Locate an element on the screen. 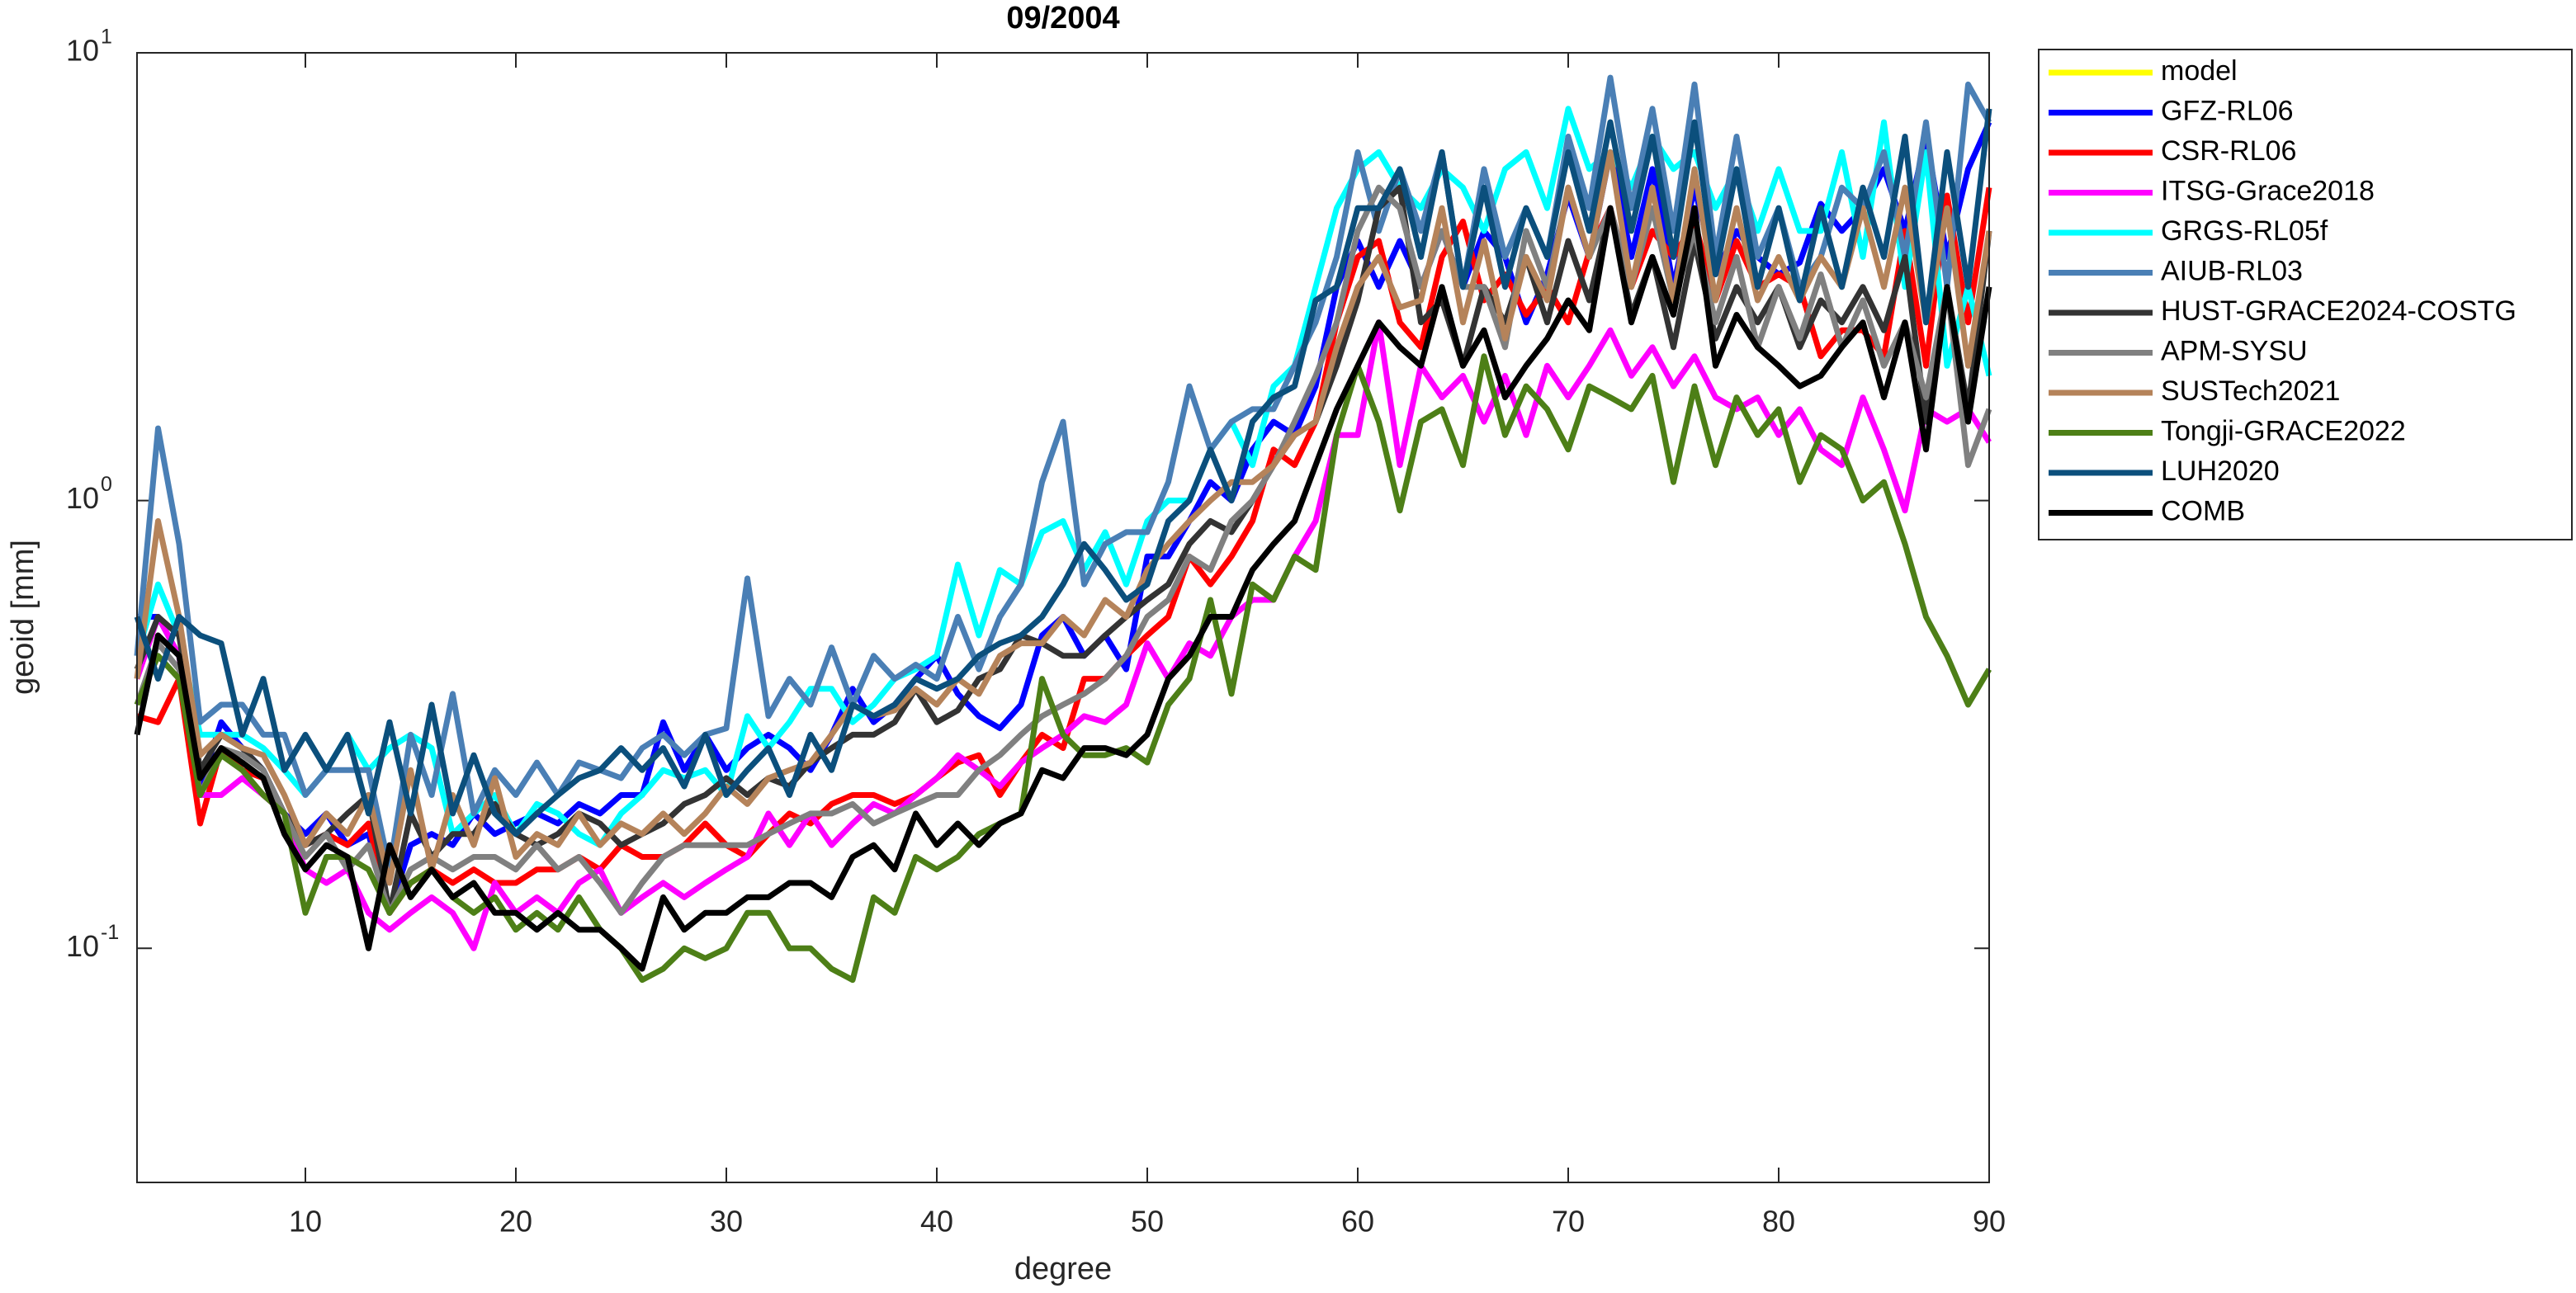  legend-label: LUH2020 is located at coordinates (2220, 471).